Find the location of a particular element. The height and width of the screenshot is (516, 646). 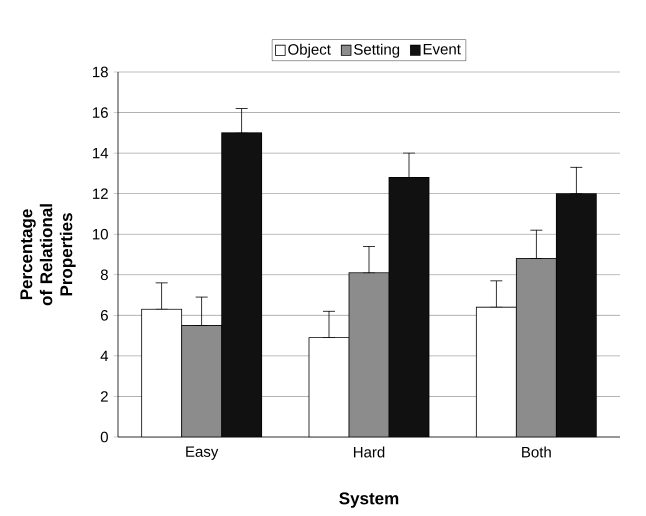

y-tick-label: 0 is located at coordinates (104, 437).